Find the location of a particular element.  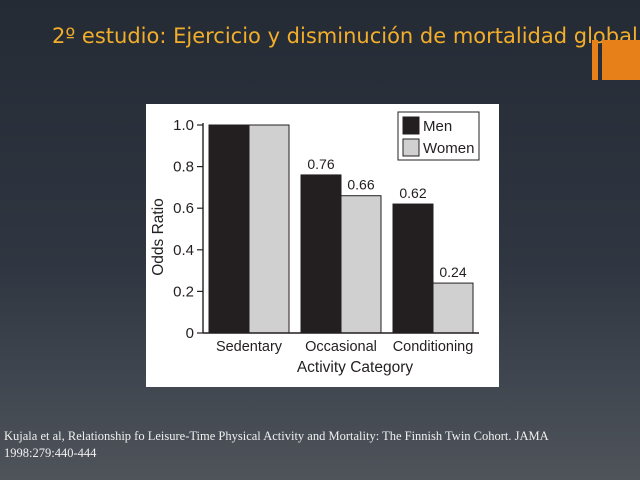

x-axis-title: Activity Category is located at coordinates (355, 367).